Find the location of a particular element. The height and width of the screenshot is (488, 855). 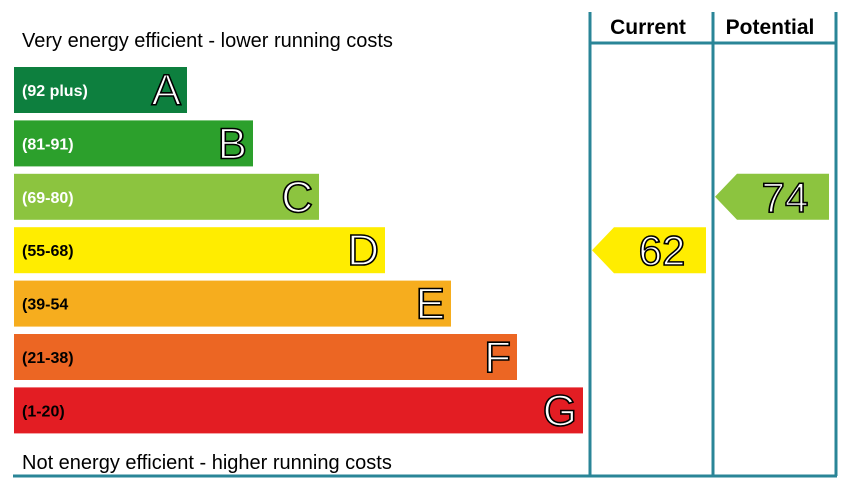

band-bar-e is located at coordinates (232, 303).